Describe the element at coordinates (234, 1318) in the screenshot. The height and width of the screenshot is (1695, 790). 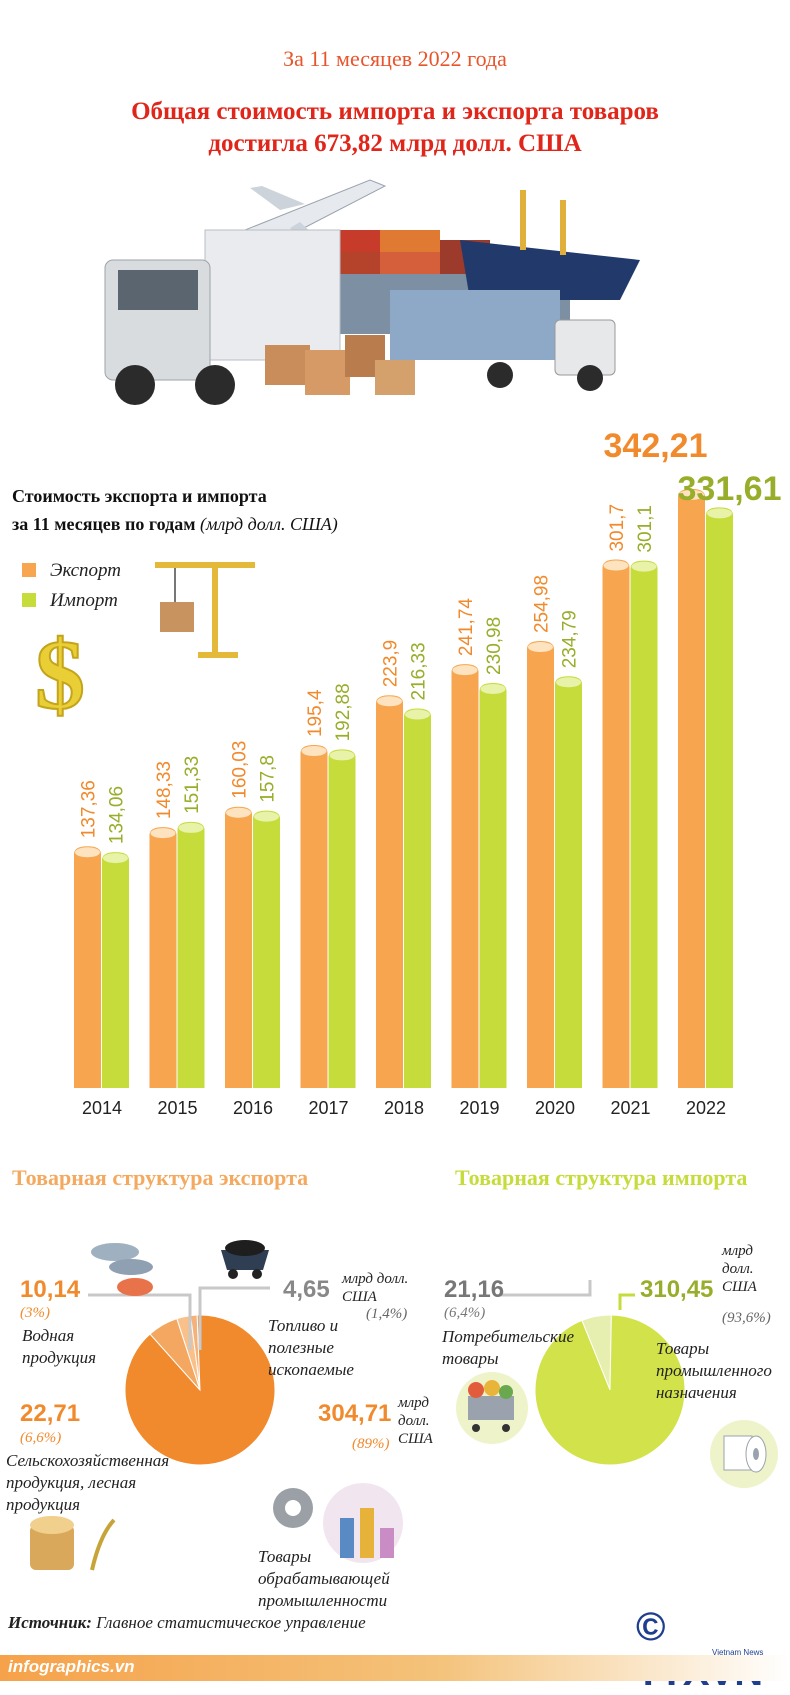
I see `export-leader-fuel` at that location.